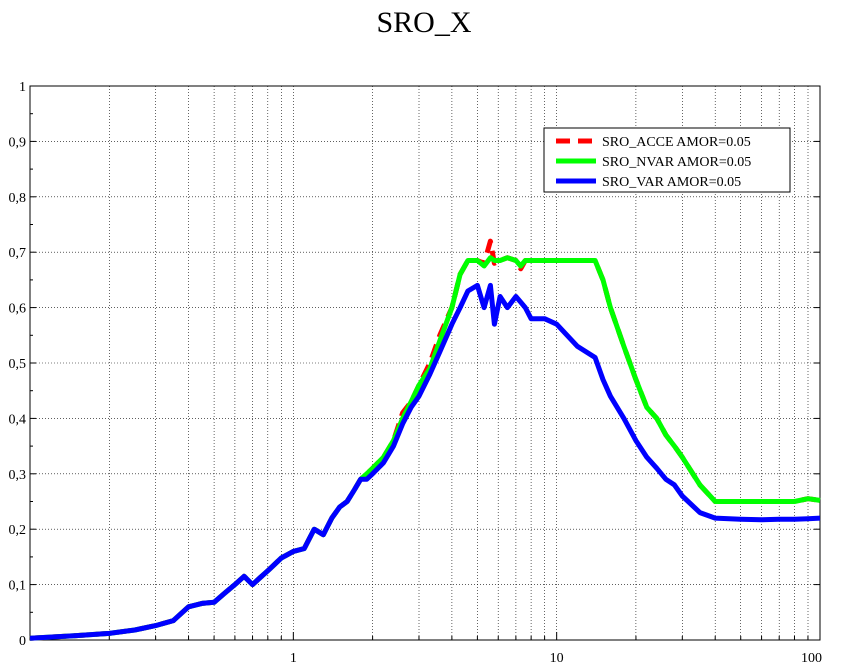  What do you see at coordinates (22, 87) in the screenshot?
I see `y-tick-label: 1` at bounding box center [22, 87].